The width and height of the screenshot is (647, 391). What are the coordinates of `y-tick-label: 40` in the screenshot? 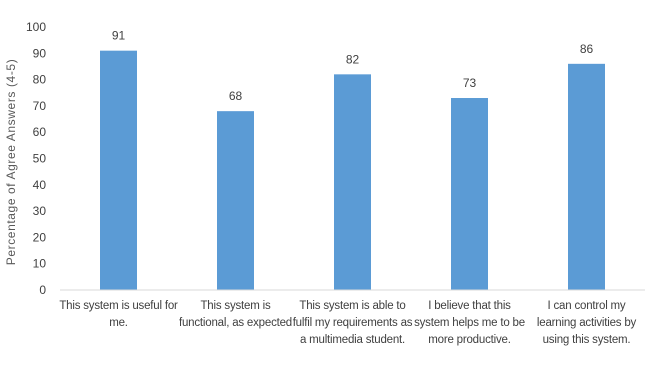 It's located at (40, 185).